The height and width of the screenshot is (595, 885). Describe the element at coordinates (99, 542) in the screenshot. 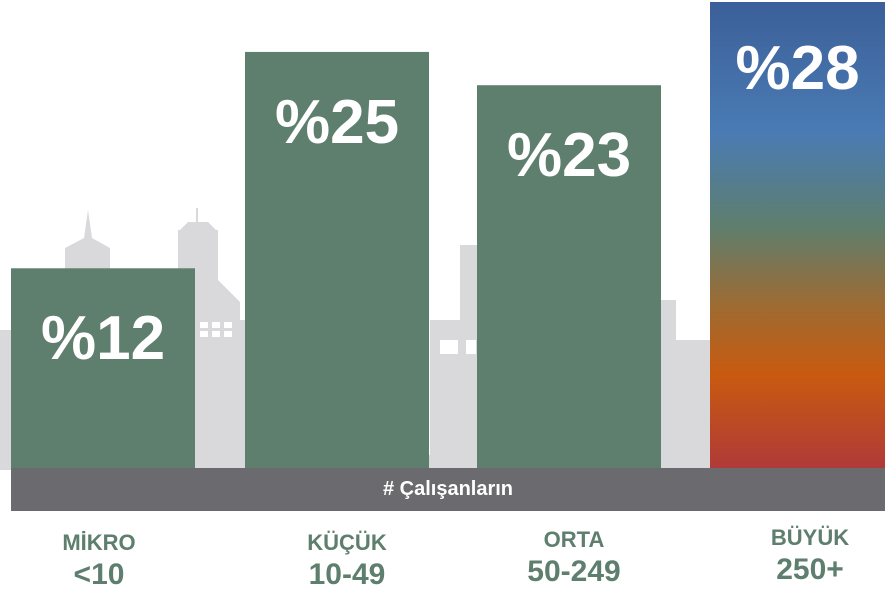

I see `category-name: MİKRO` at that location.